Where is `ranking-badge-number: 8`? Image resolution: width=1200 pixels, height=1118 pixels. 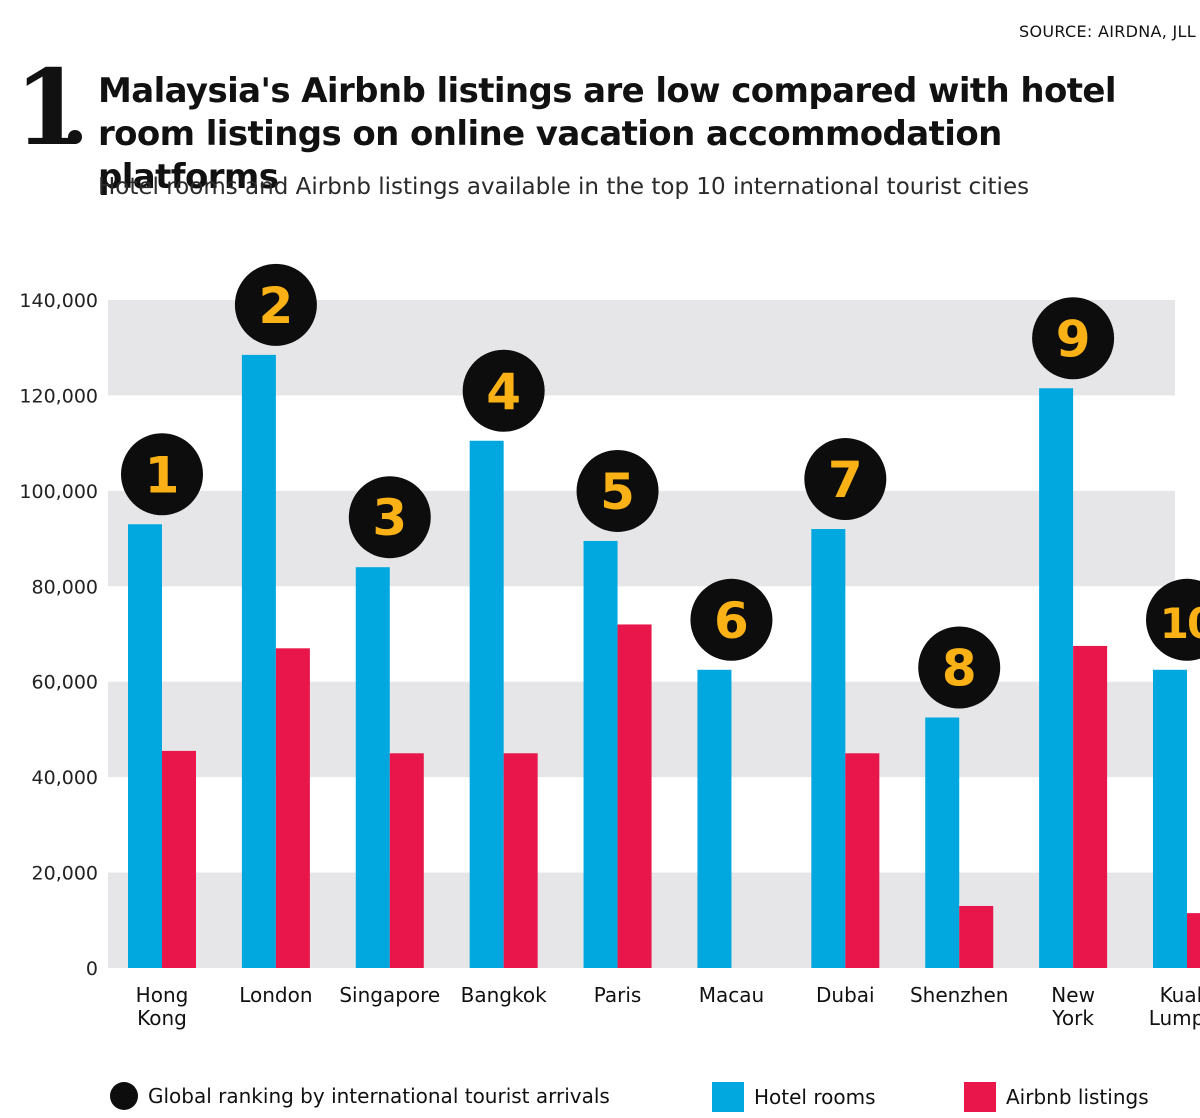 ranking-badge-number: 8 is located at coordinates (959, 669).